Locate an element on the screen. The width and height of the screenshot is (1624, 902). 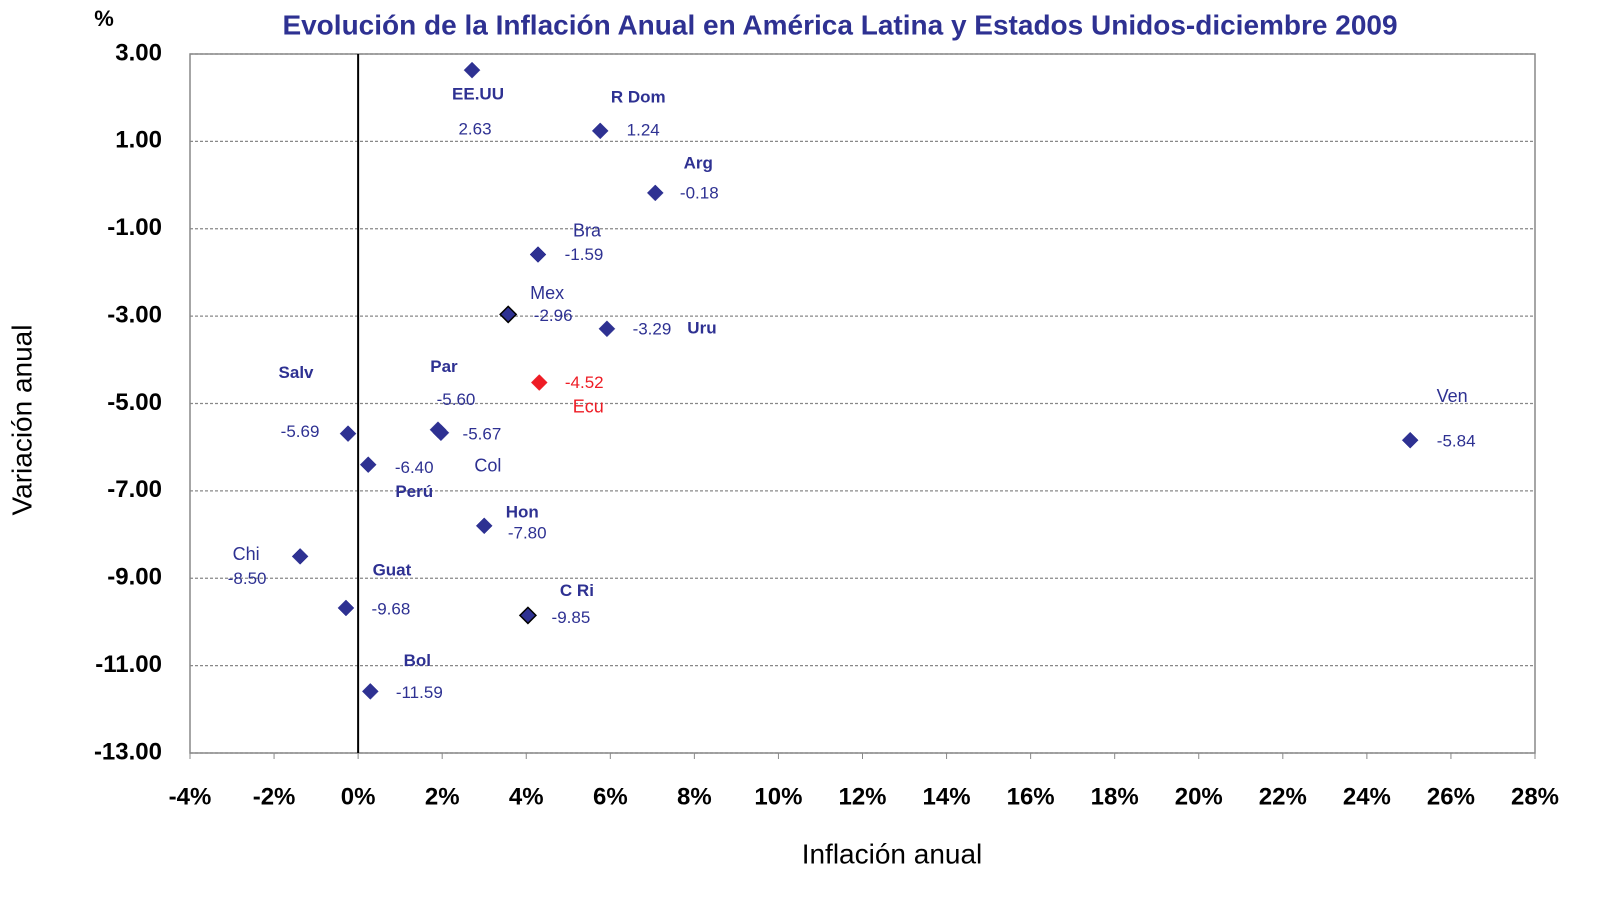
value-label: -5.67 is located at coordinates (482, 433).